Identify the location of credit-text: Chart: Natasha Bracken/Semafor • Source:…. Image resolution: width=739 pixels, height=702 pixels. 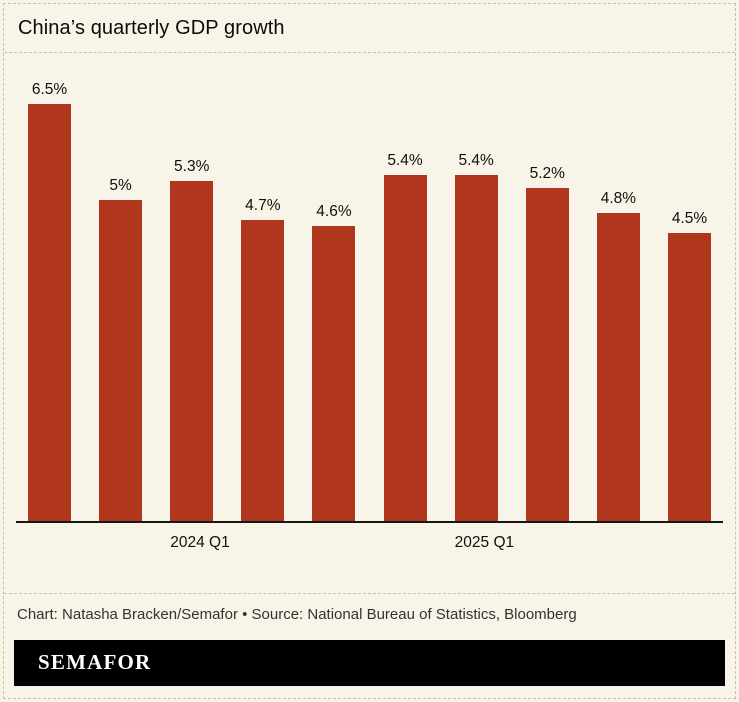
(297, 614).